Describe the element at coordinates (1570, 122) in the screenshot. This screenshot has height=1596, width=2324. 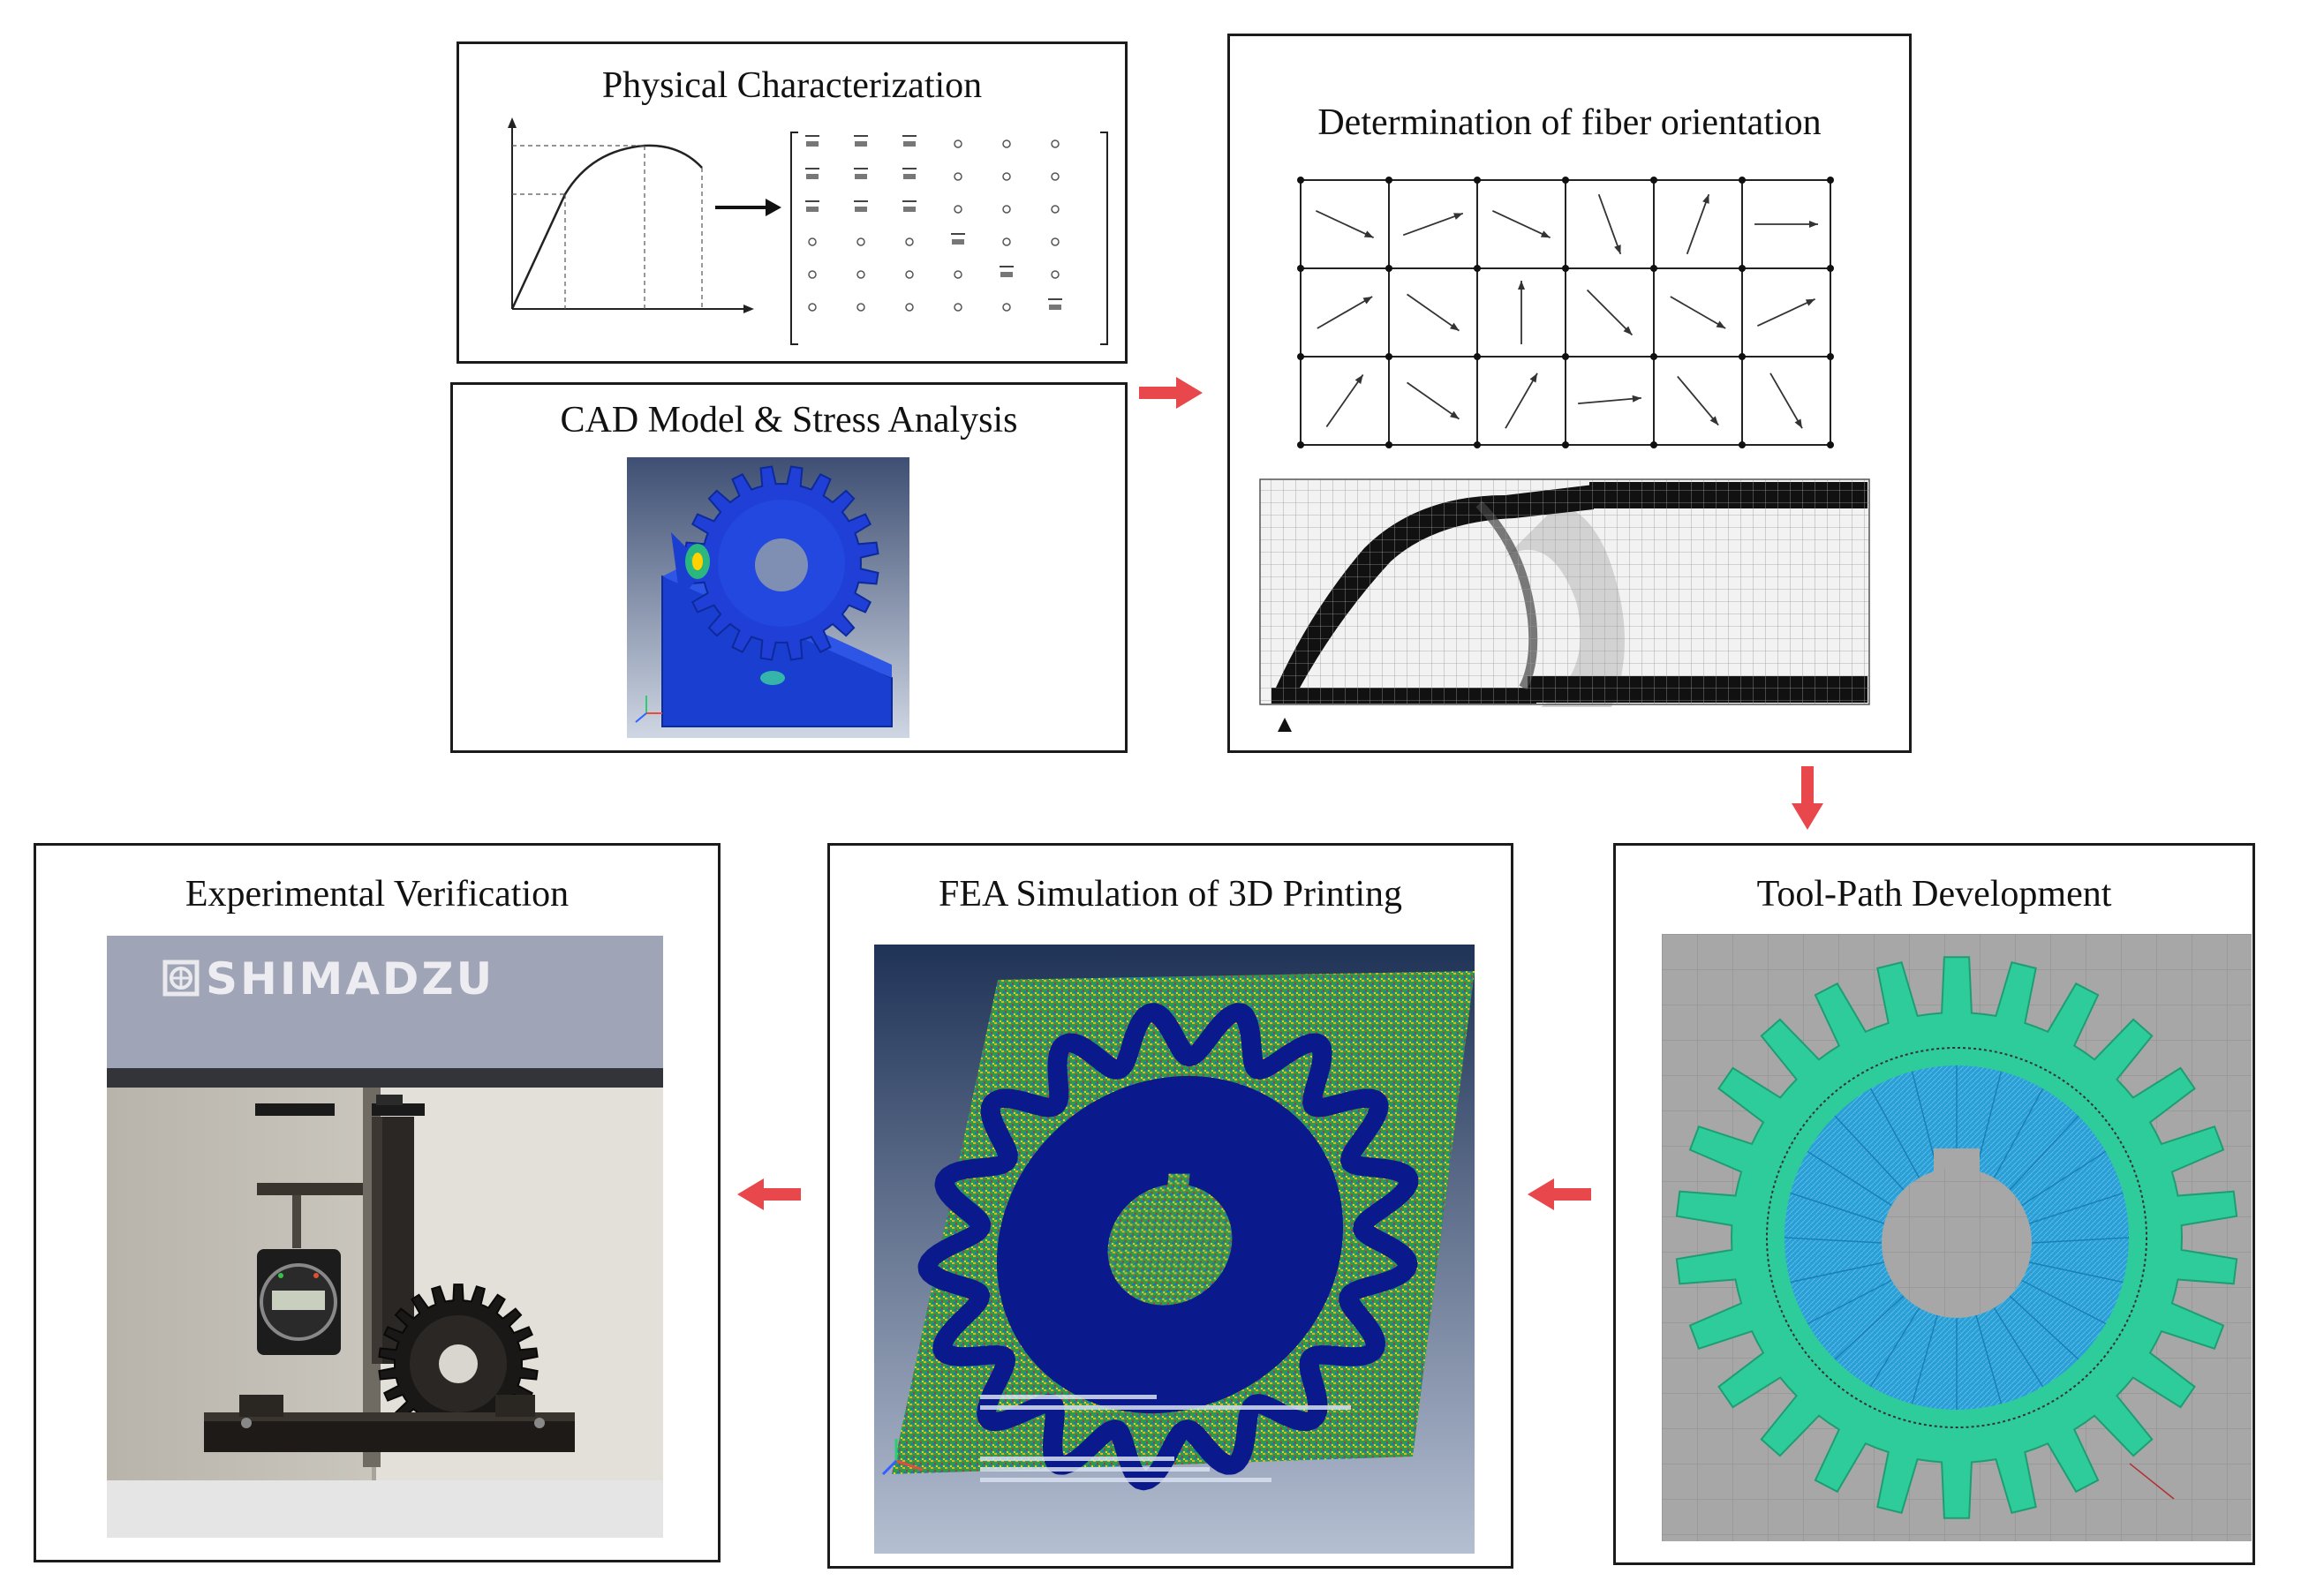
I see `panel-title: Determination of fiber orientation` at that location.